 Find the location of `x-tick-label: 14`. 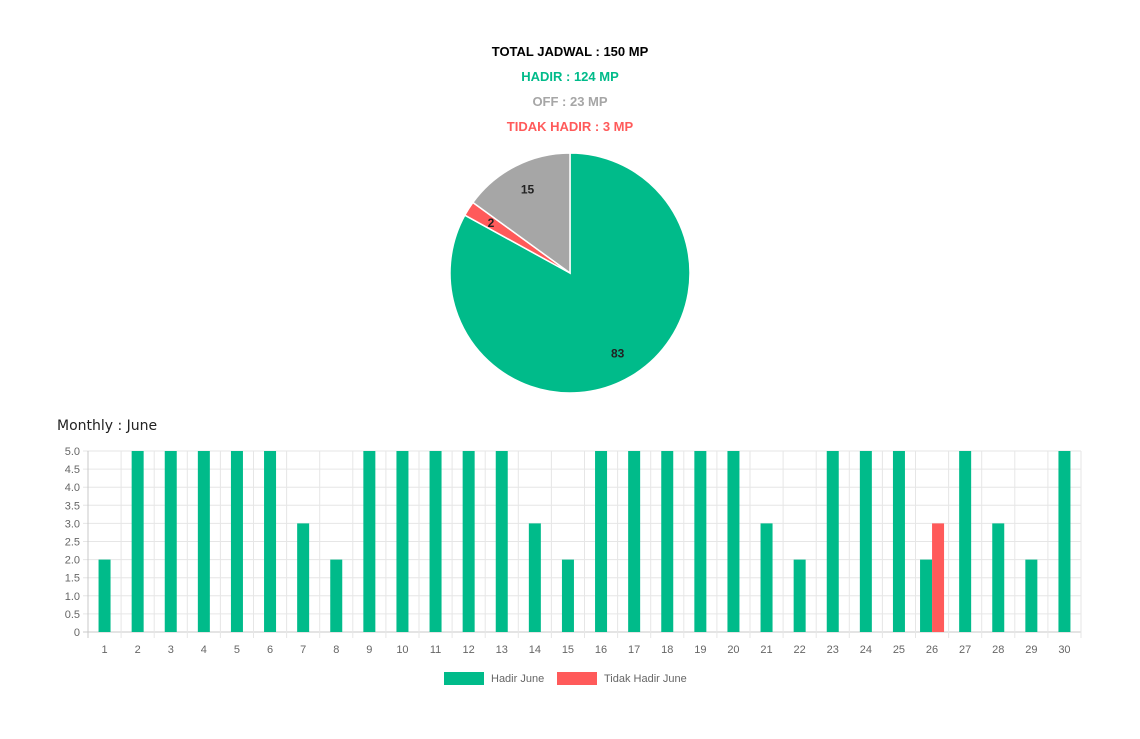

x-tick-label: 14 is located at coordinates (535, 650).